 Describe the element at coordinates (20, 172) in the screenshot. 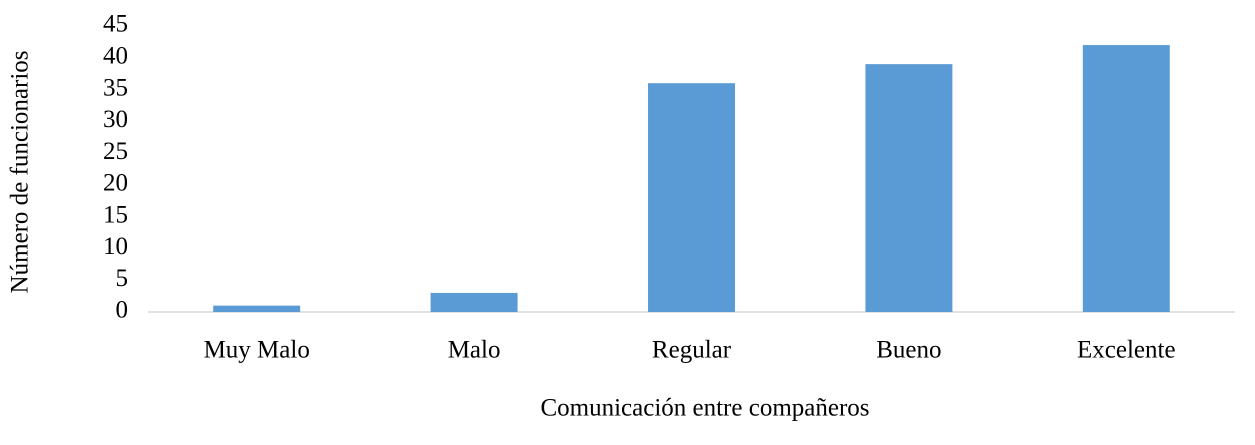

I see `y-axis-label: Número de funcionarios` at that location.